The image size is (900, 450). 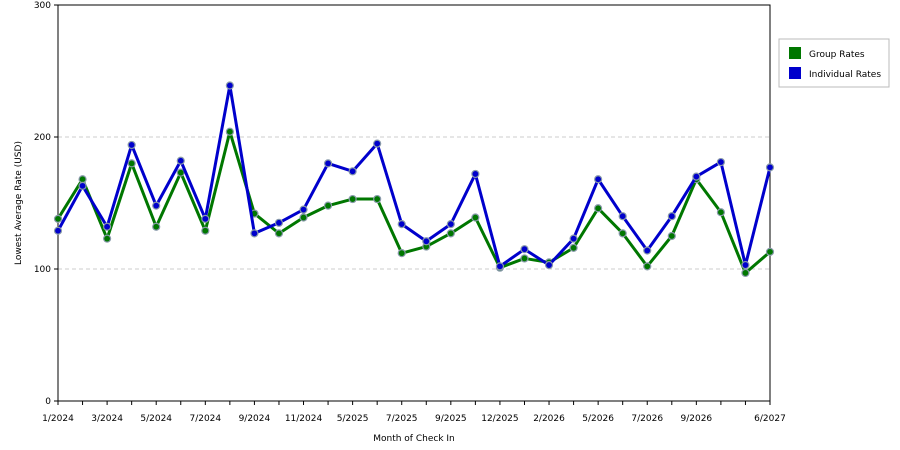 I want to click on x-tick-label: 3/2024, so click(x=107, y=419).